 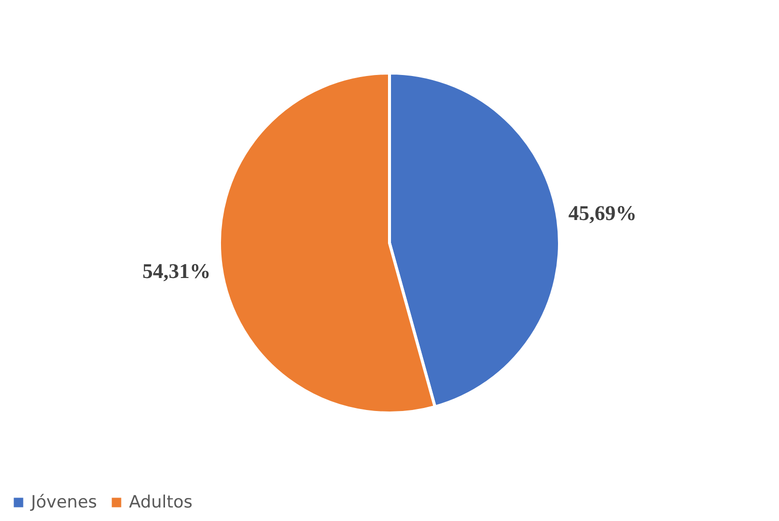 What do you see at coordinates (602, 212) in the screenshot?
I see `data-label: 45,69%` at bounding box center [602, 212].